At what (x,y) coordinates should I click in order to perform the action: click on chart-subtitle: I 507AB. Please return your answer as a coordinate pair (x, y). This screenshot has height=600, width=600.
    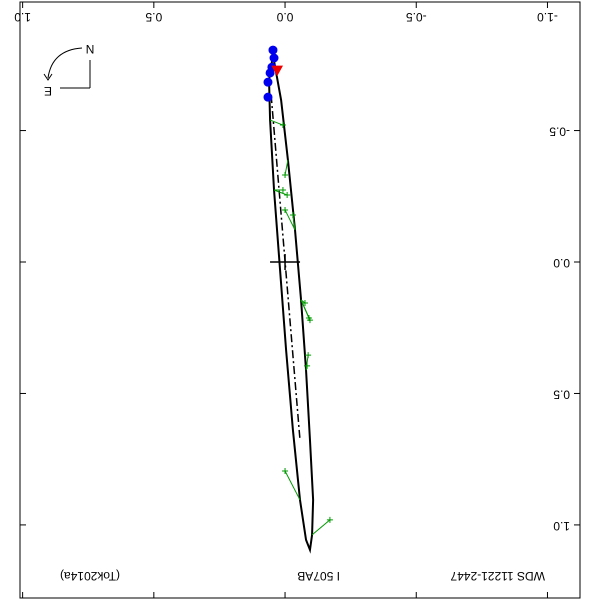
    Looking at the image, I should click on (318, 576).